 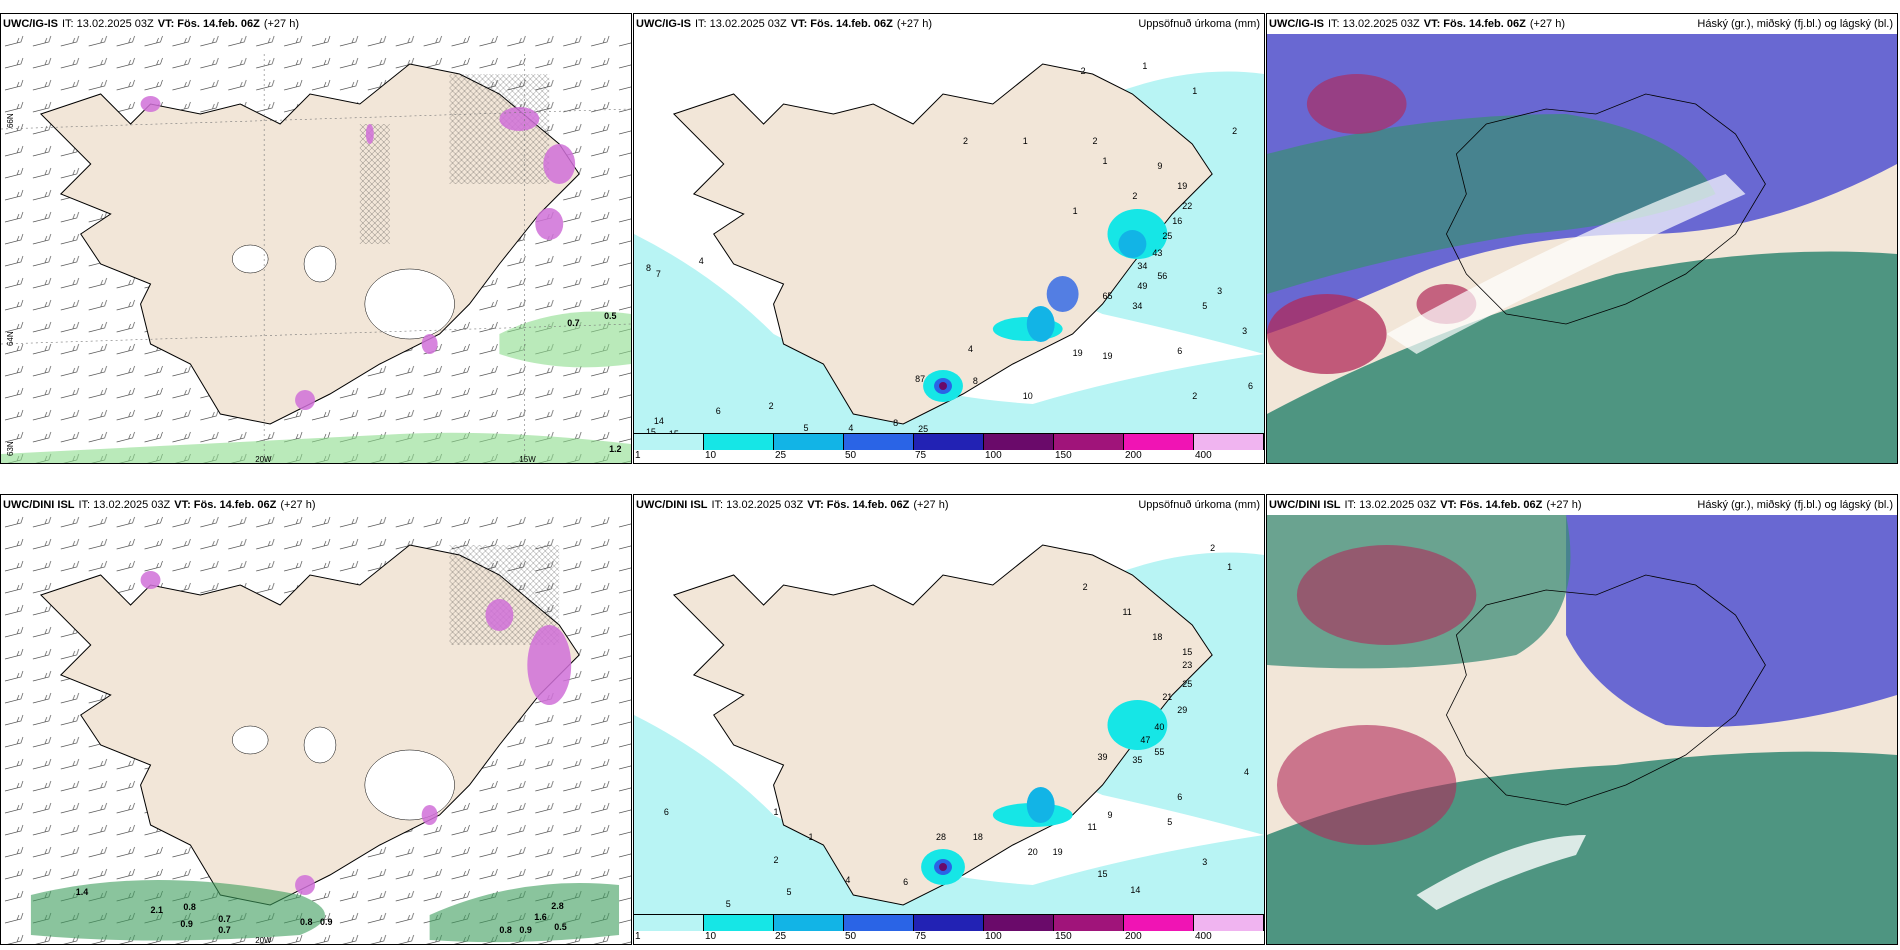 I want to click on precip-value: 11, so click(x=1092, y=827).